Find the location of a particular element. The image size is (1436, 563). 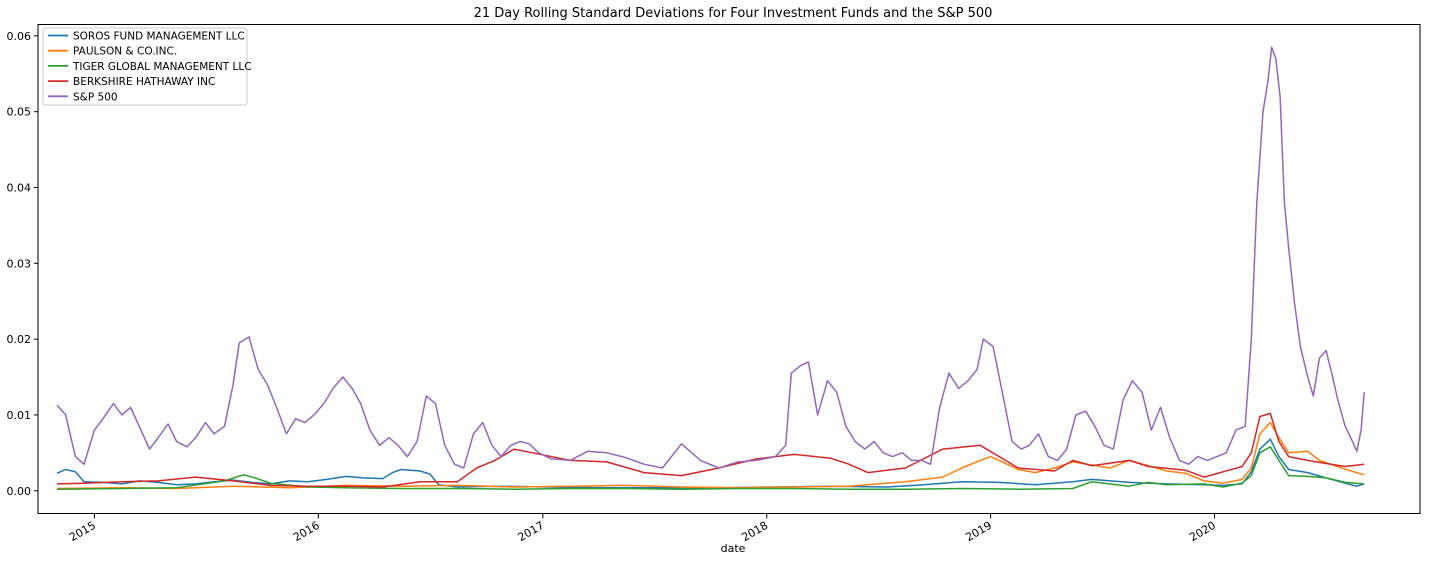

legend-box is located at coordinates (145, 66).